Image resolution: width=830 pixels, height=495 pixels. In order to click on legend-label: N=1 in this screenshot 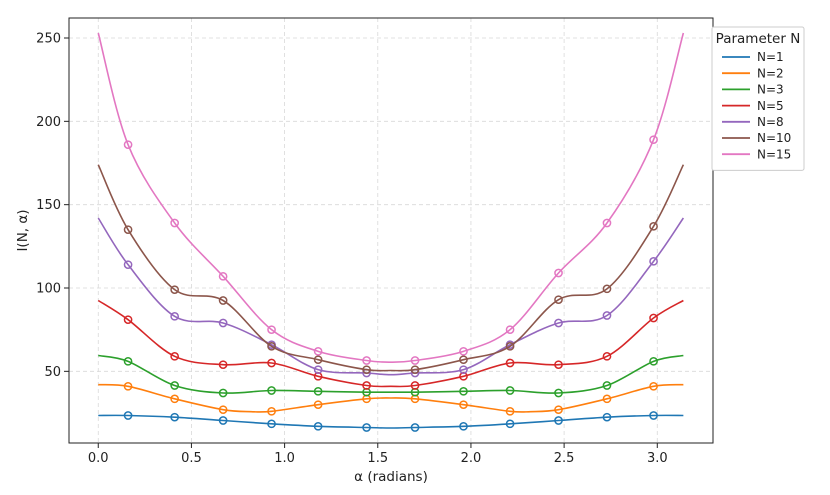, I will do `click(770, 57)`.